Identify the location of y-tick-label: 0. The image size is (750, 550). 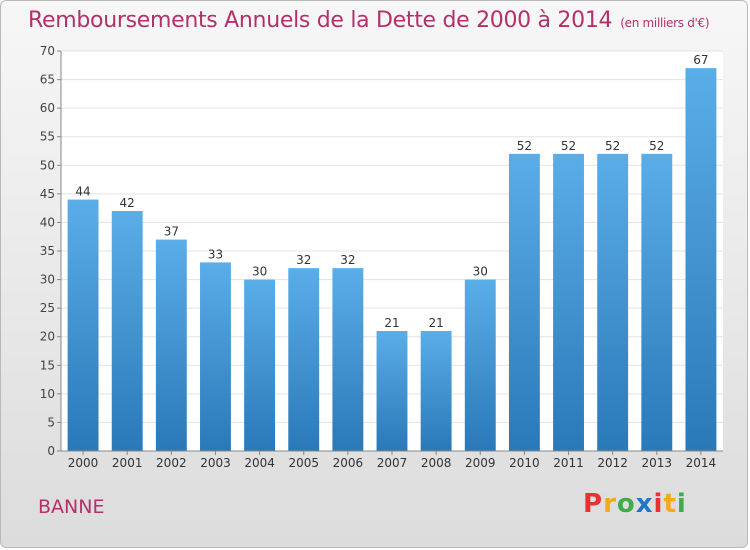
(51, 451).